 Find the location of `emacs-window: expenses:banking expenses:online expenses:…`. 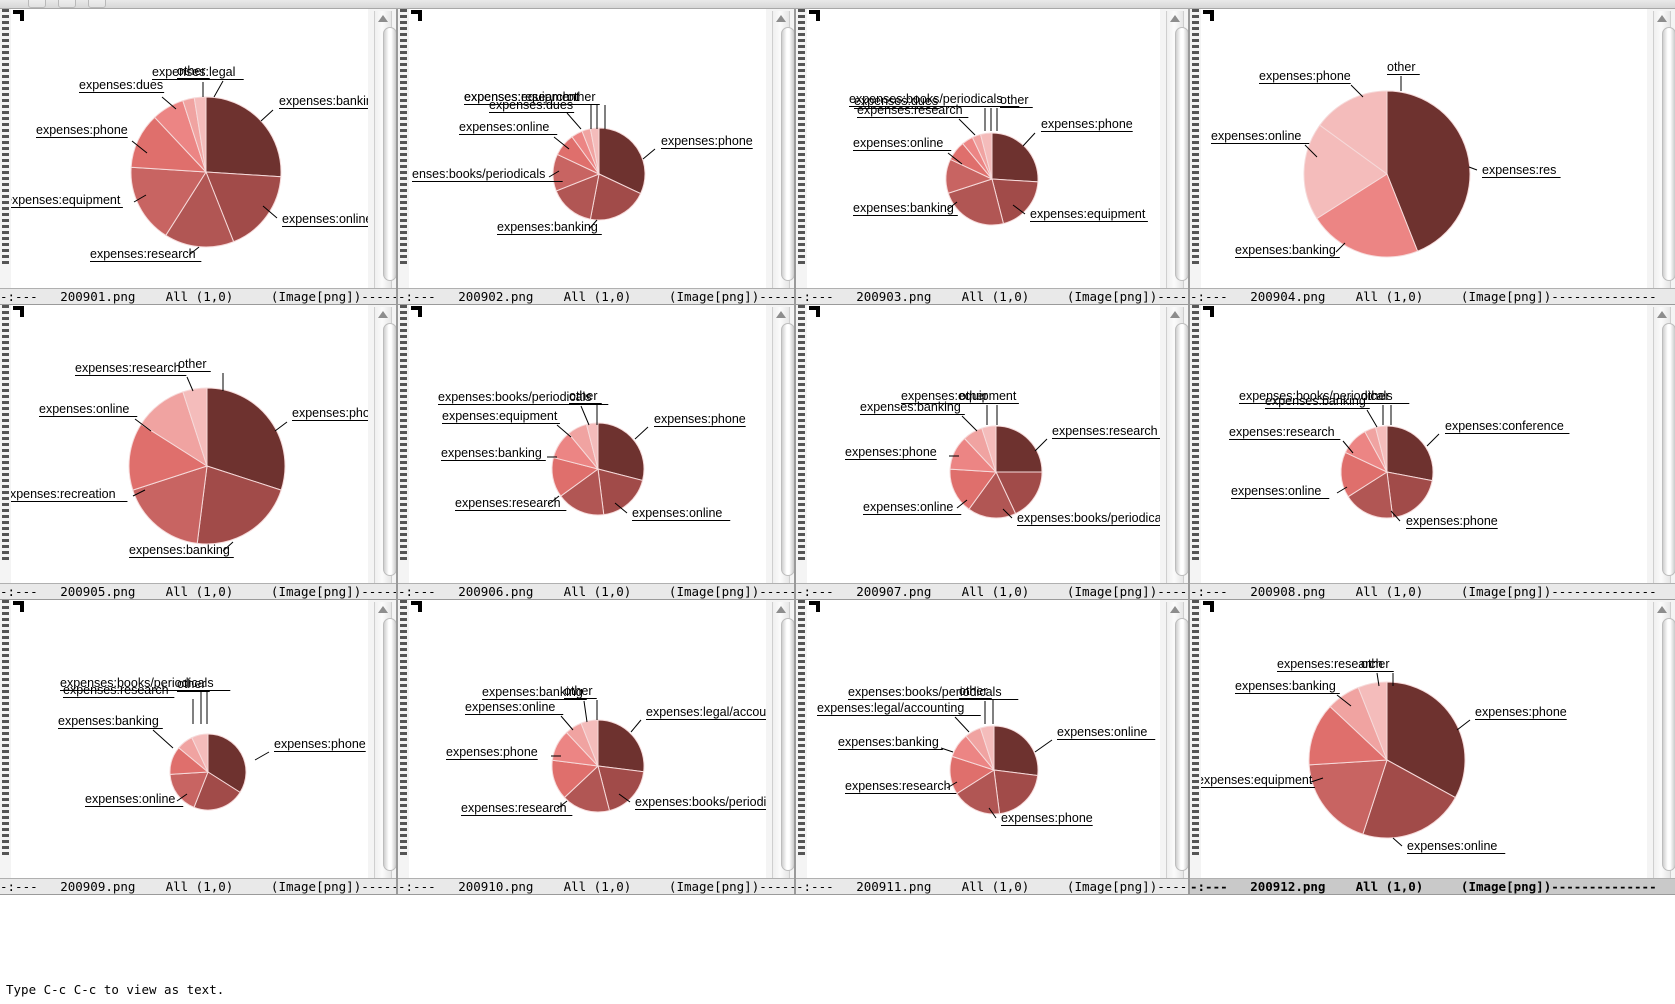

emacs-window: expenses:banking expenses:online expenses:… is located at coordinates (198, 157).